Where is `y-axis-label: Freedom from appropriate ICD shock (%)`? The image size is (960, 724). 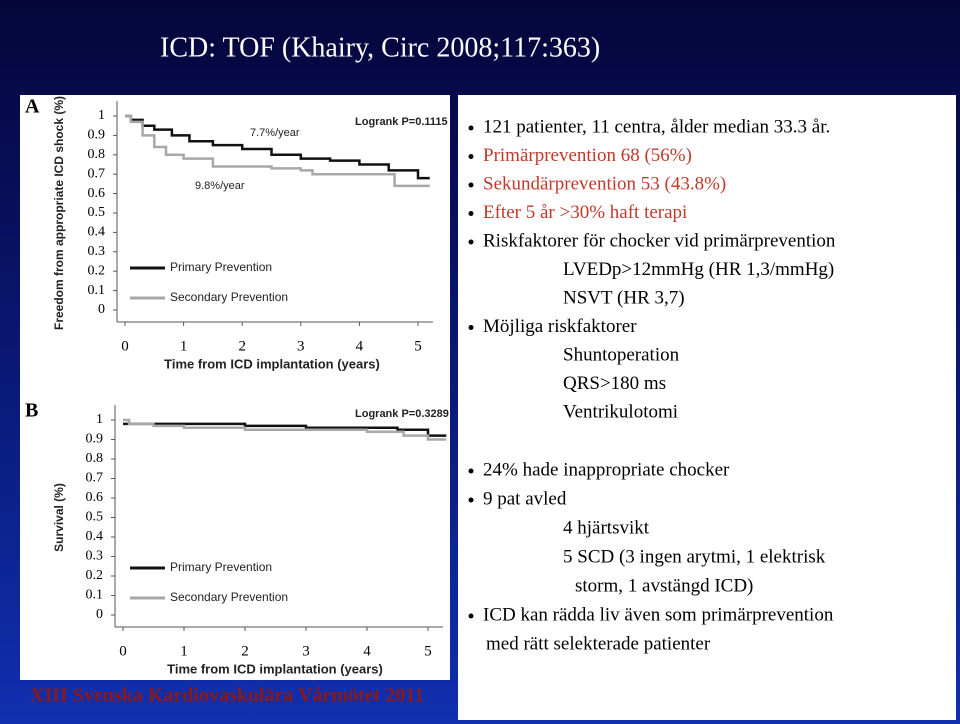
y-axis-label: Freedom from appropriate ICD shock (%) is located at coordinates (59, 213).